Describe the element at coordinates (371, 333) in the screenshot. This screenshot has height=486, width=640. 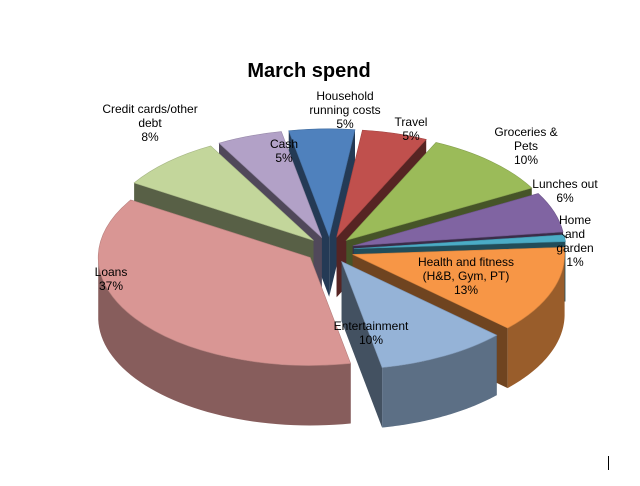
I see `data-label-entertainment: Entertainment 10%` at that location.